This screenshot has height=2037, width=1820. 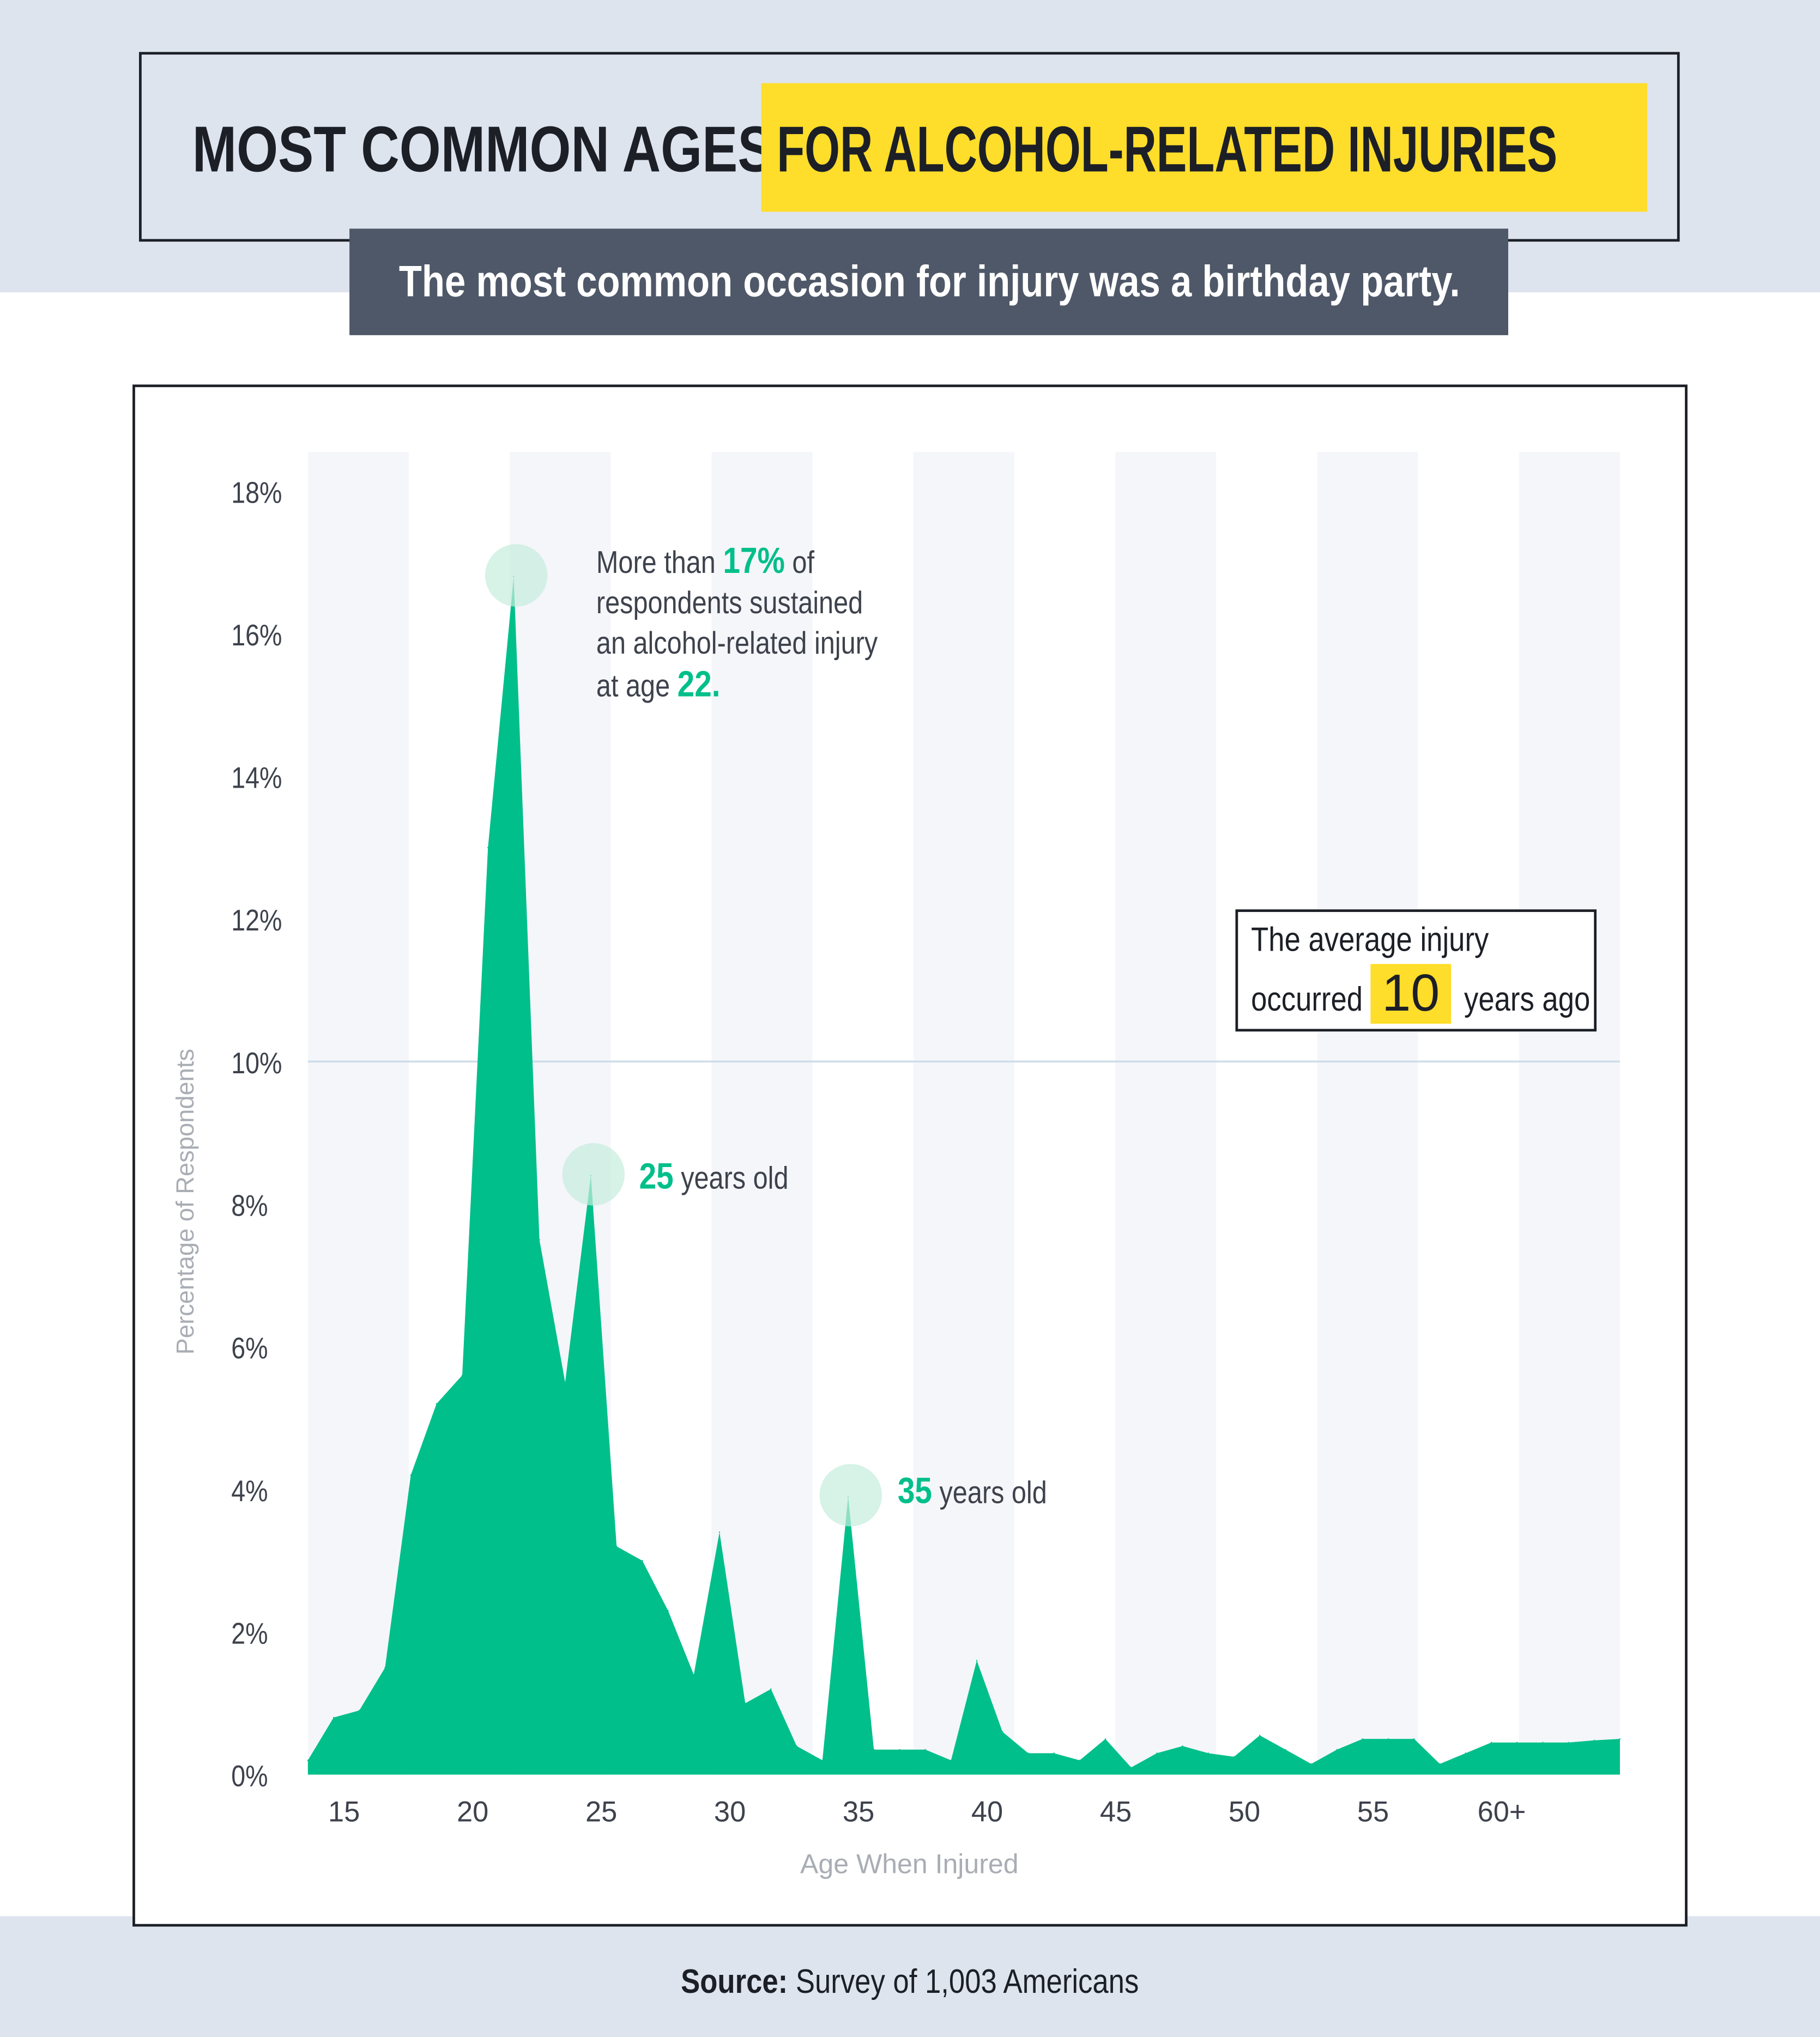 I want to click on y-tick-label: 14%, so click(x=256, y=777).